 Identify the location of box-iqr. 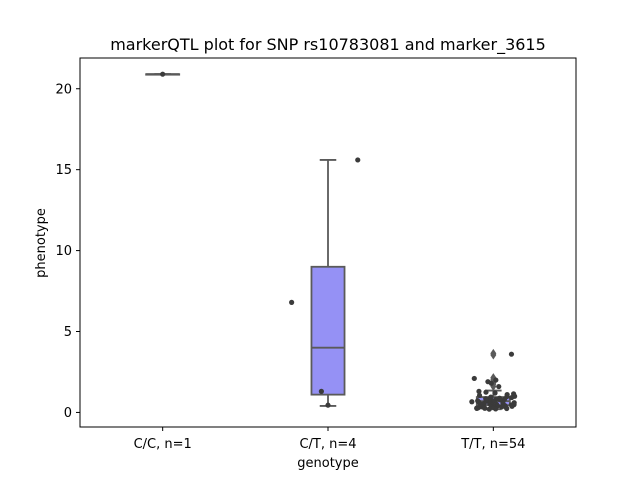
(328, 330).